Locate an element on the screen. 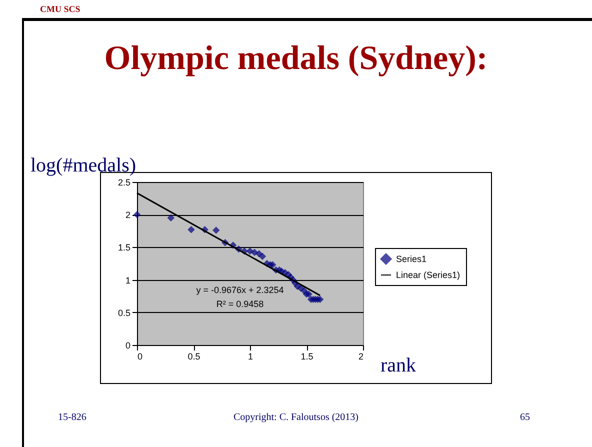  x-tick-label: 0 is located at coordinates (140, 357).